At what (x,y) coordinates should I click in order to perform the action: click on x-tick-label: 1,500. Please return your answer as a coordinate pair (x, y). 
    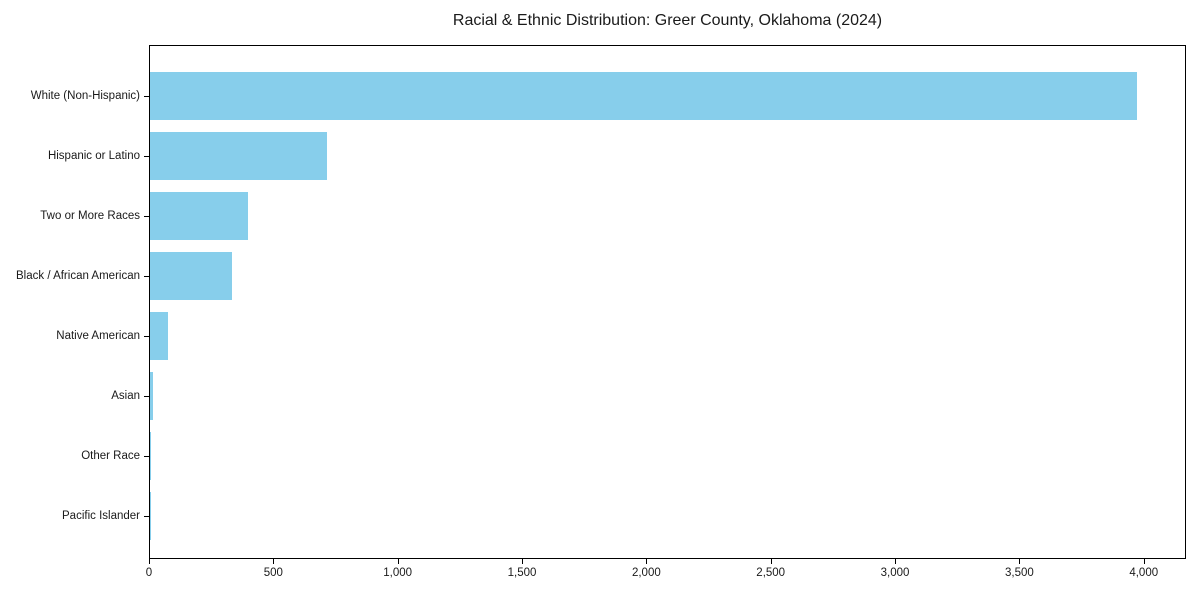
    Looking at the image, I should click on (522, 573).